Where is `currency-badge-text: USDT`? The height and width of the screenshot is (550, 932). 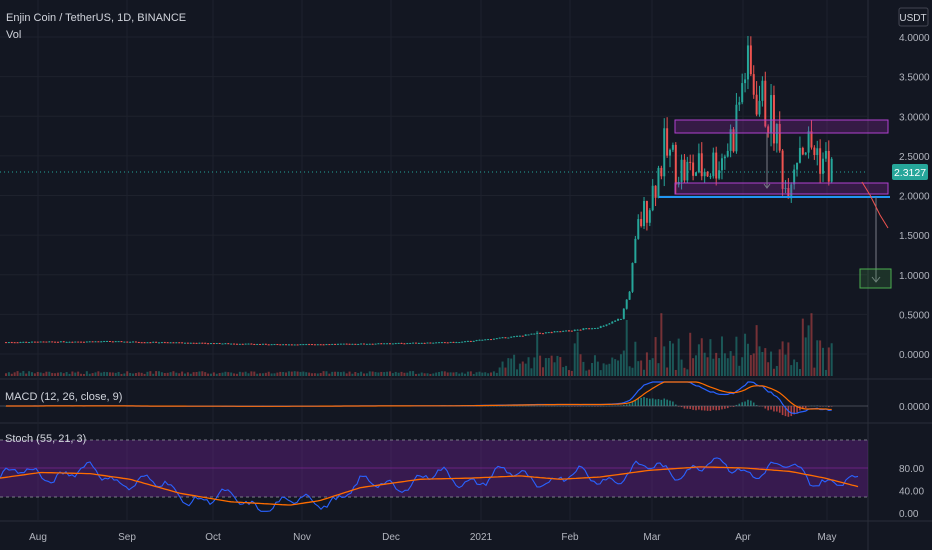
currency-badge-text: USDT is located at coordinates (912, 18).